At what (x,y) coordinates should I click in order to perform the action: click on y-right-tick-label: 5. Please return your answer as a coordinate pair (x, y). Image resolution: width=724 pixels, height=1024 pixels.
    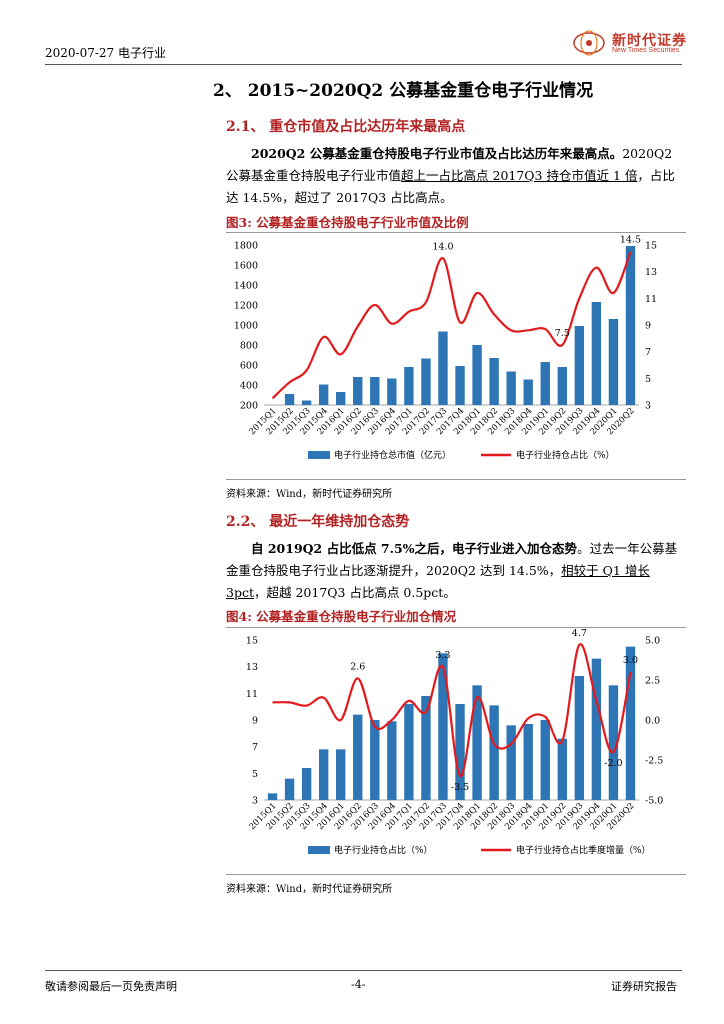
    Looking at the image, I should click on (648, 379).